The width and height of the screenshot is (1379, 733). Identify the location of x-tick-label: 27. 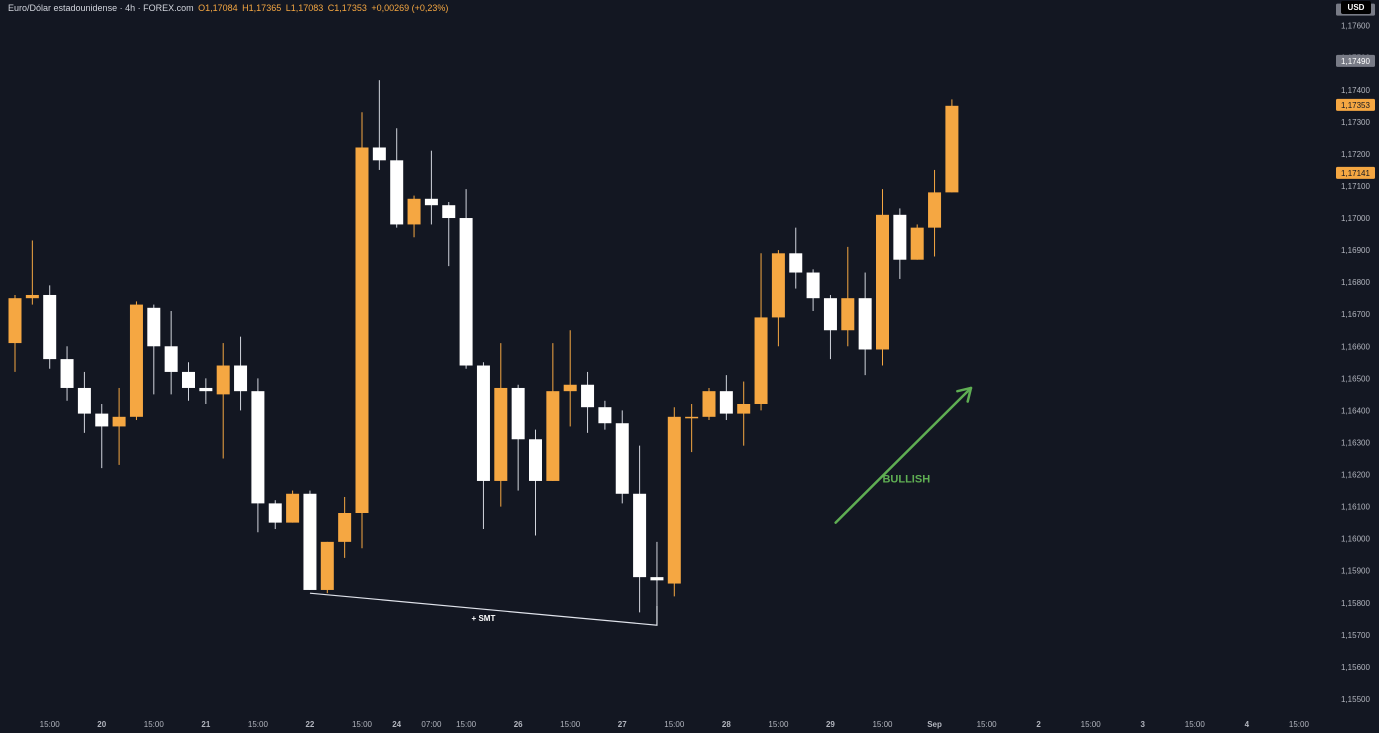
(622, 724).